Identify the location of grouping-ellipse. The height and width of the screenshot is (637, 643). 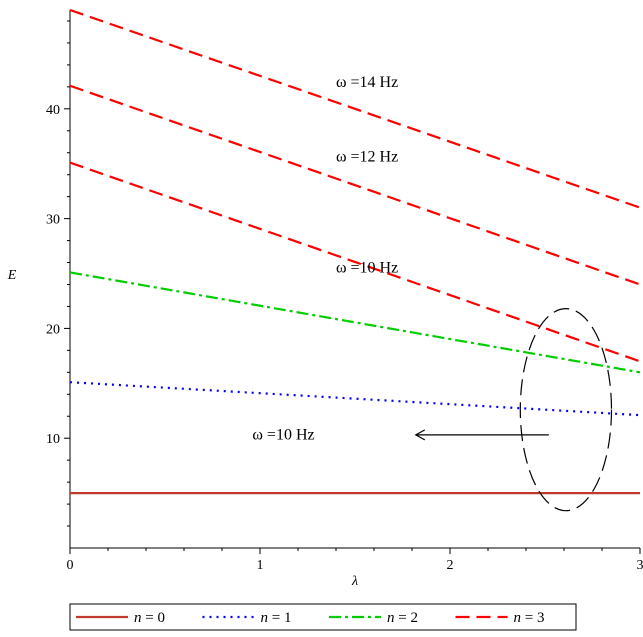
(566, 410).